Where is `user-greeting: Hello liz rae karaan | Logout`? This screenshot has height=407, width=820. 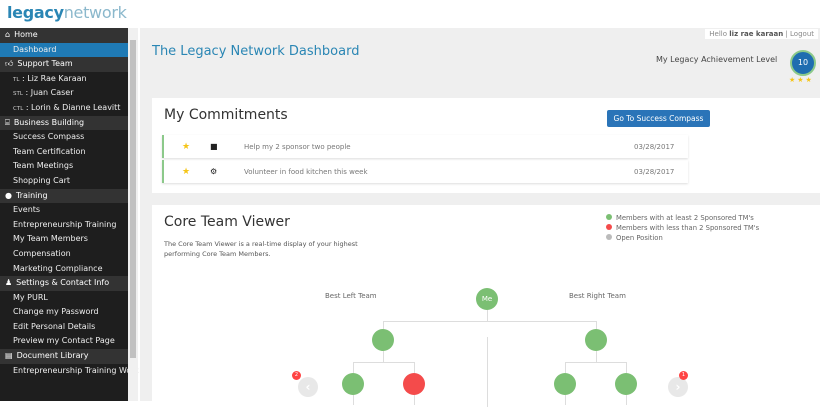 user-greeting: Hello liz rae karaan | Logout is located at coordinates (761, 34).